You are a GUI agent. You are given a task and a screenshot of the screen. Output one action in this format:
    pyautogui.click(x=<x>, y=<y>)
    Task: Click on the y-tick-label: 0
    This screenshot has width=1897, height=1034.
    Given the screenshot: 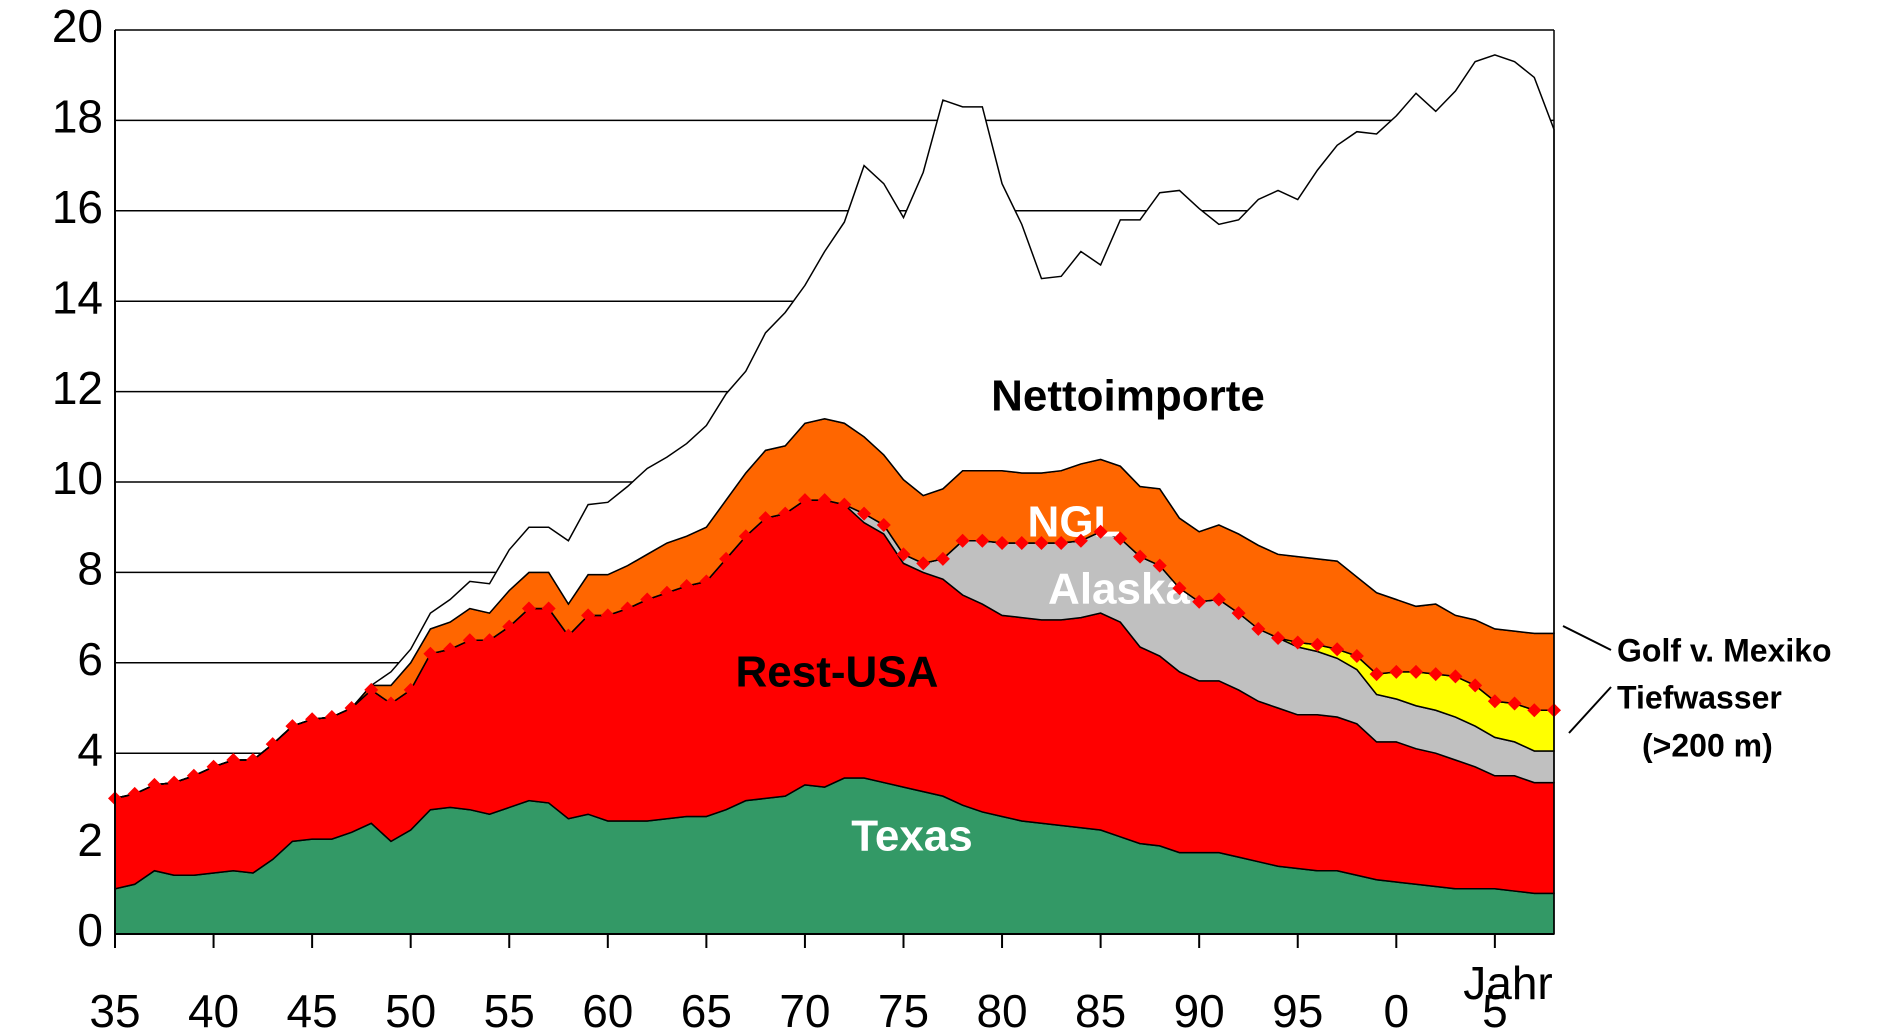 What is the action you would take?
    pyautogui.click(x=90, y=930)
    